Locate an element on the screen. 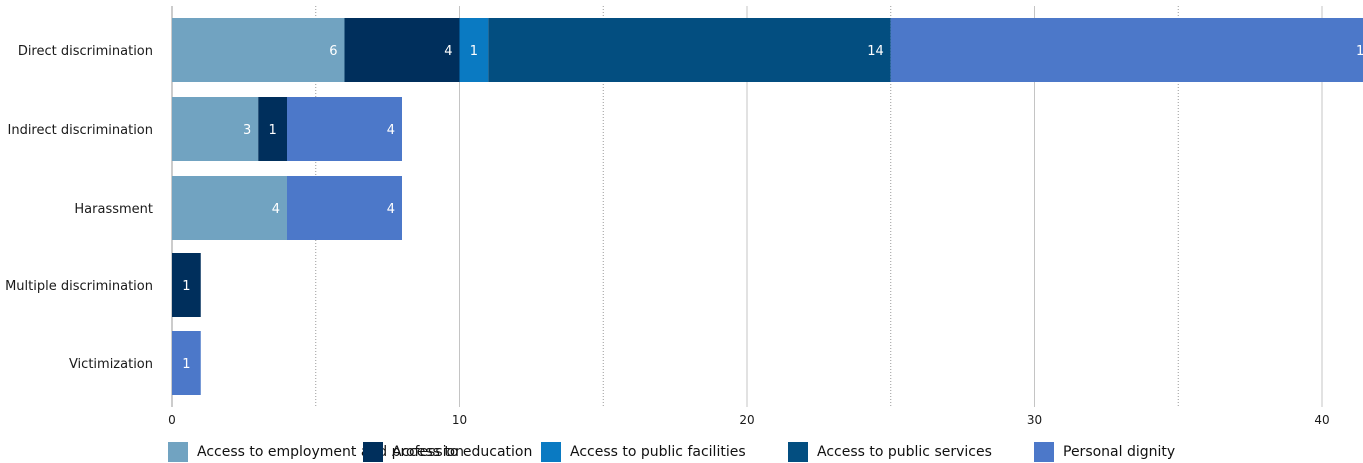 This screenshot has height=463, width=1363. legend-label: Access to public services is located at coordinates (904, 452).